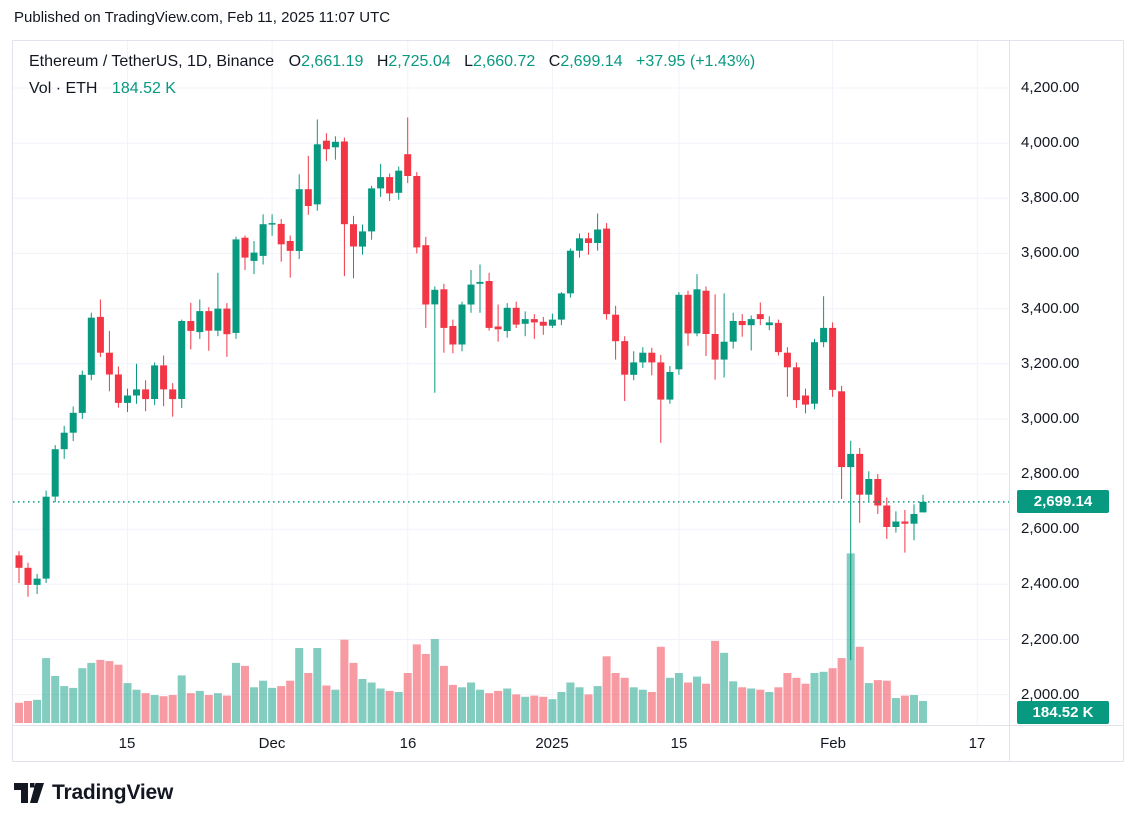  What do you see at coordinates (93, 793) in the screenshot?
I see `footer-attribution: TradingView` at bounding box center [93, 793].